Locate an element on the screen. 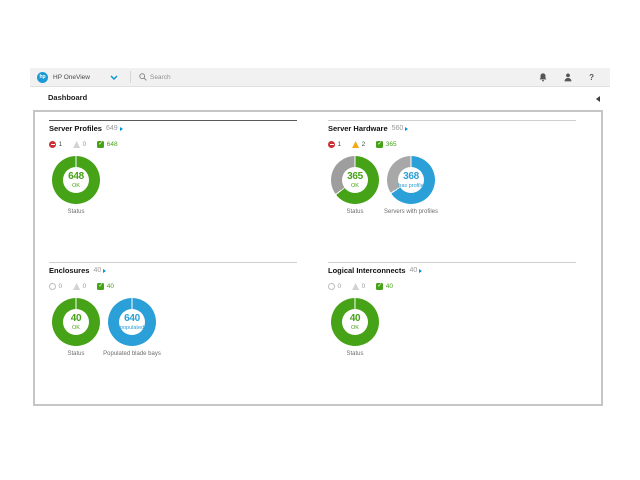 This screenshot has height=480, width=640. search-icon is located at coordinates (143, 77).